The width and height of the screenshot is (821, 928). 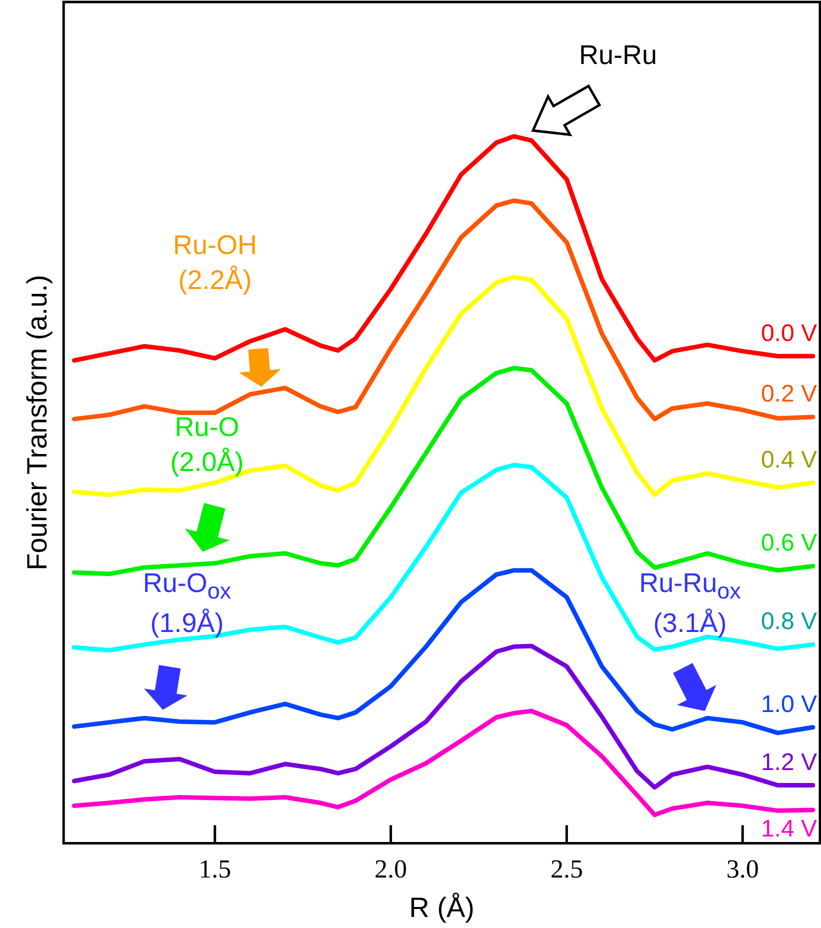 I want to click on series-label: 0.0 V, so click(x=788, y=333).